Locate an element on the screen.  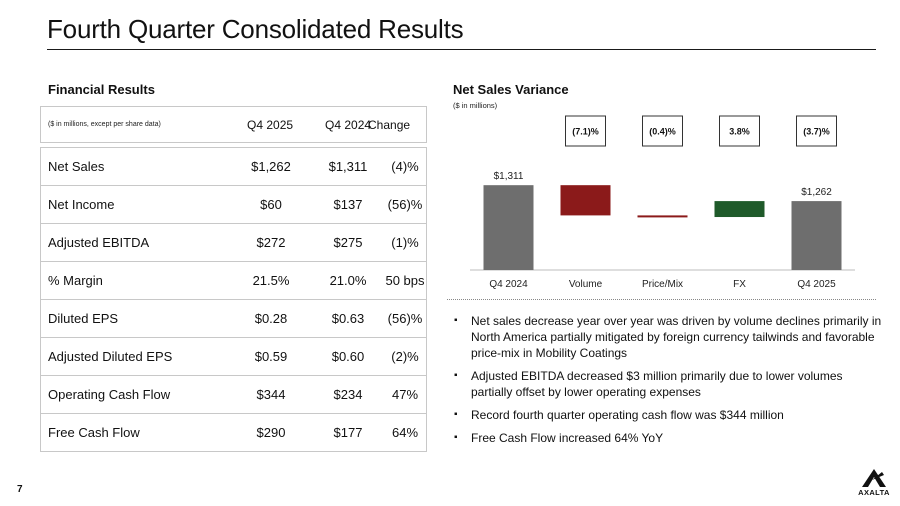
table-row: Net Sales $1,262 $1,311 (4)% is located at coordinates (233, 167).